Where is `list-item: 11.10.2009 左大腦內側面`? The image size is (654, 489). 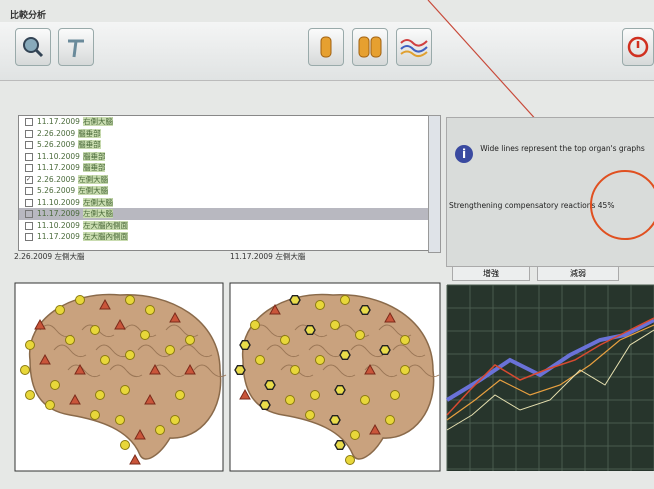
list-item: 11.10.2009 左大腦內側面 is located at coordinates (224, 226).